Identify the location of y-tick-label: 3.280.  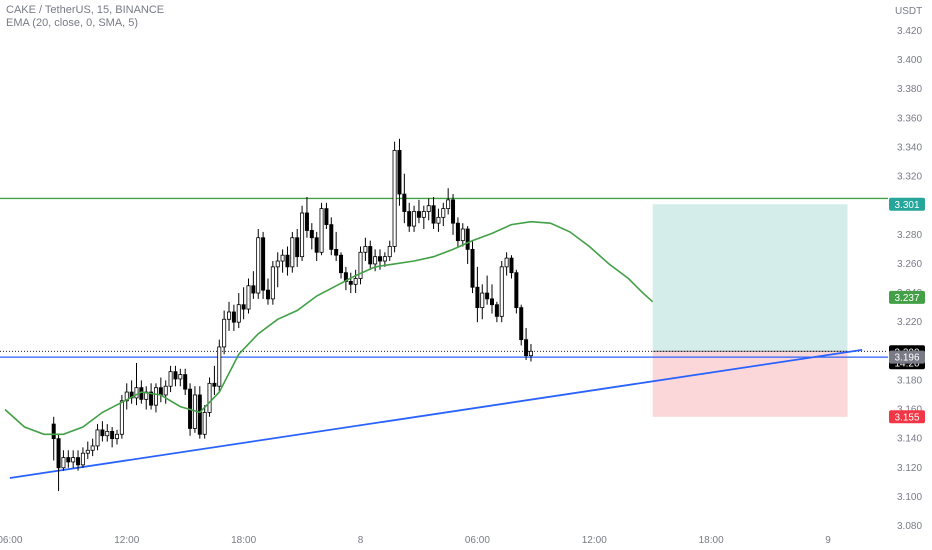
(909, 235).